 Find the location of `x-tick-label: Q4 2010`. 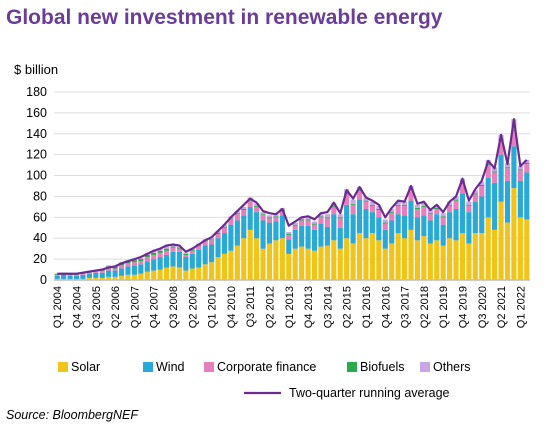

x-tick-label: Q4 2010 is located at coordinates (232, 307).